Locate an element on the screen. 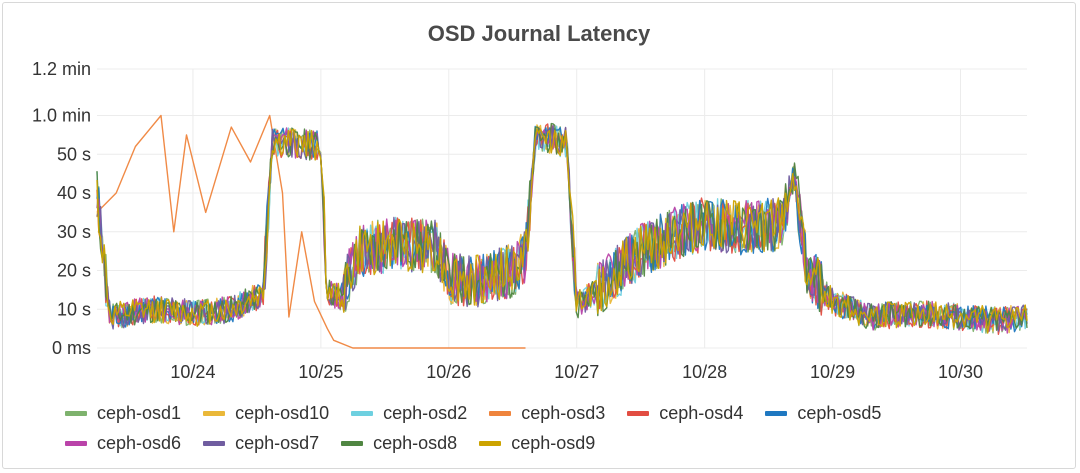  legend-label: ceph-osd5 is located at coordinates (839, 412).